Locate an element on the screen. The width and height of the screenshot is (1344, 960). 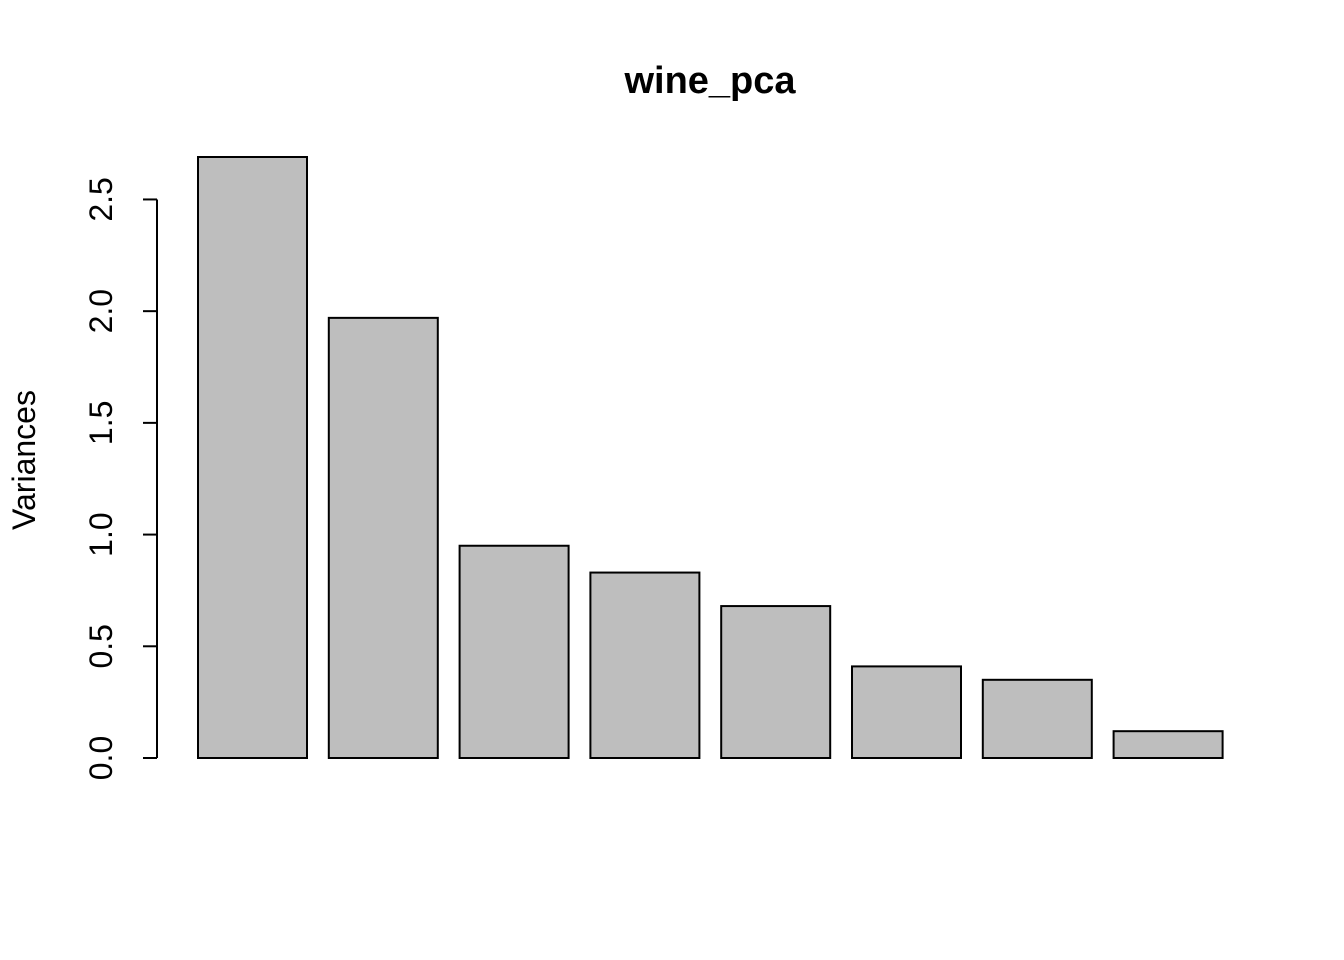
y-tick-label: 2.0 is located at coordinates (101, 311).